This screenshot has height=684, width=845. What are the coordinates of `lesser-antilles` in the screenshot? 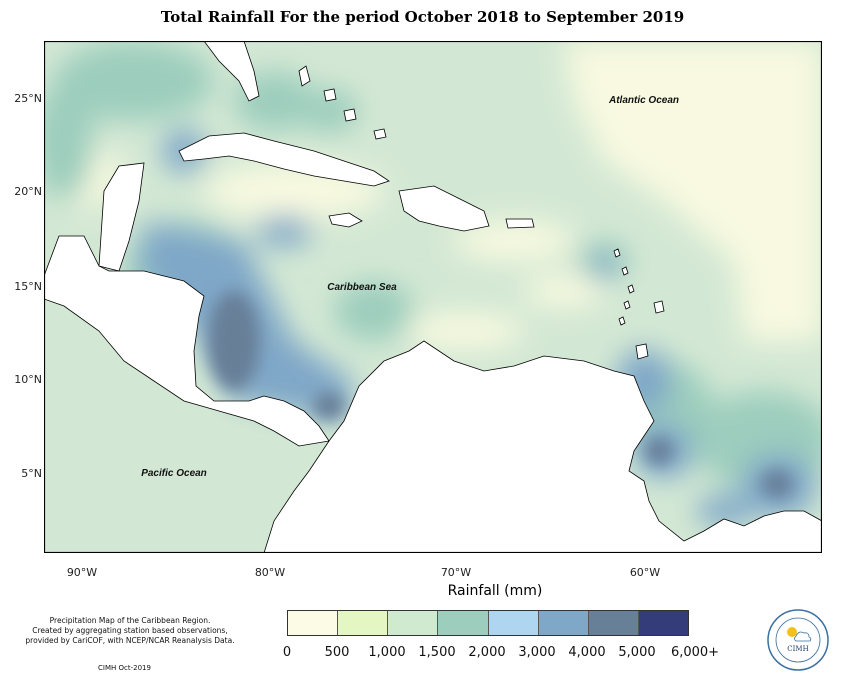 It's located at (639, 287).